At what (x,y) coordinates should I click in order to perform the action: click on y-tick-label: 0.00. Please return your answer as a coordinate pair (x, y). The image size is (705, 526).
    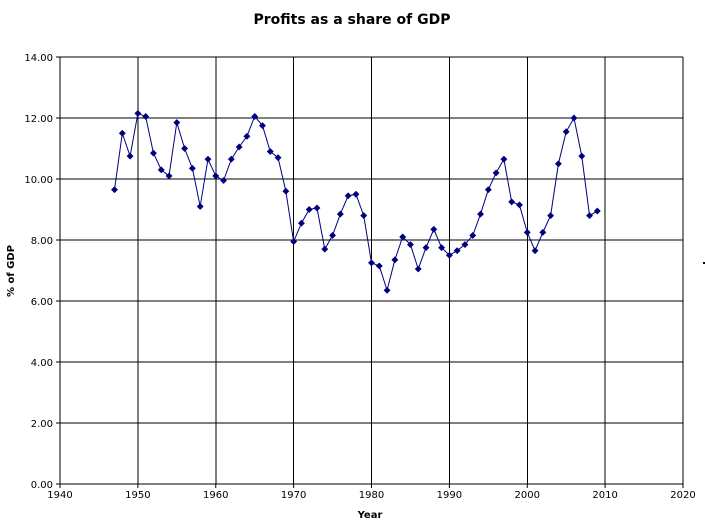
    Looking at the image, I should click on (42, 485).